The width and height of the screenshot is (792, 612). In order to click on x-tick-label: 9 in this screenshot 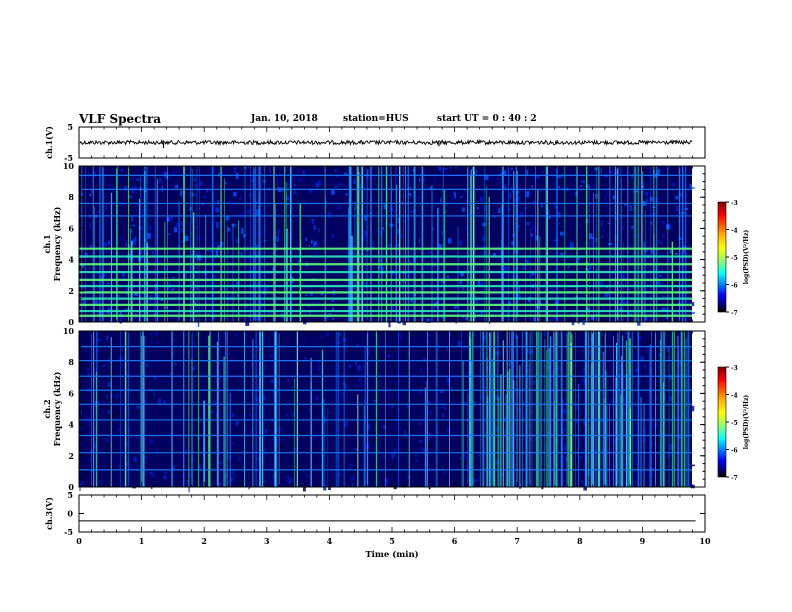, I will do `click(643, 541)`.